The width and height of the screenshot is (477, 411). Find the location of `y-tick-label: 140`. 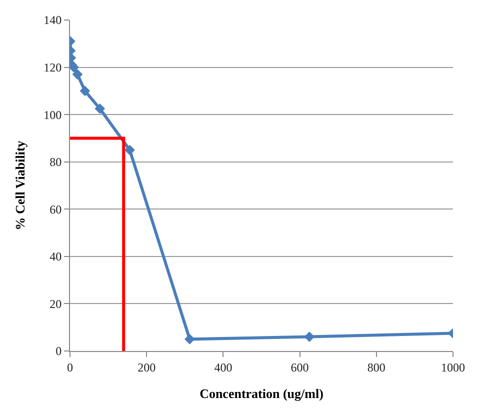

y-tick-label: 140 is located at coordinates (53, 20).